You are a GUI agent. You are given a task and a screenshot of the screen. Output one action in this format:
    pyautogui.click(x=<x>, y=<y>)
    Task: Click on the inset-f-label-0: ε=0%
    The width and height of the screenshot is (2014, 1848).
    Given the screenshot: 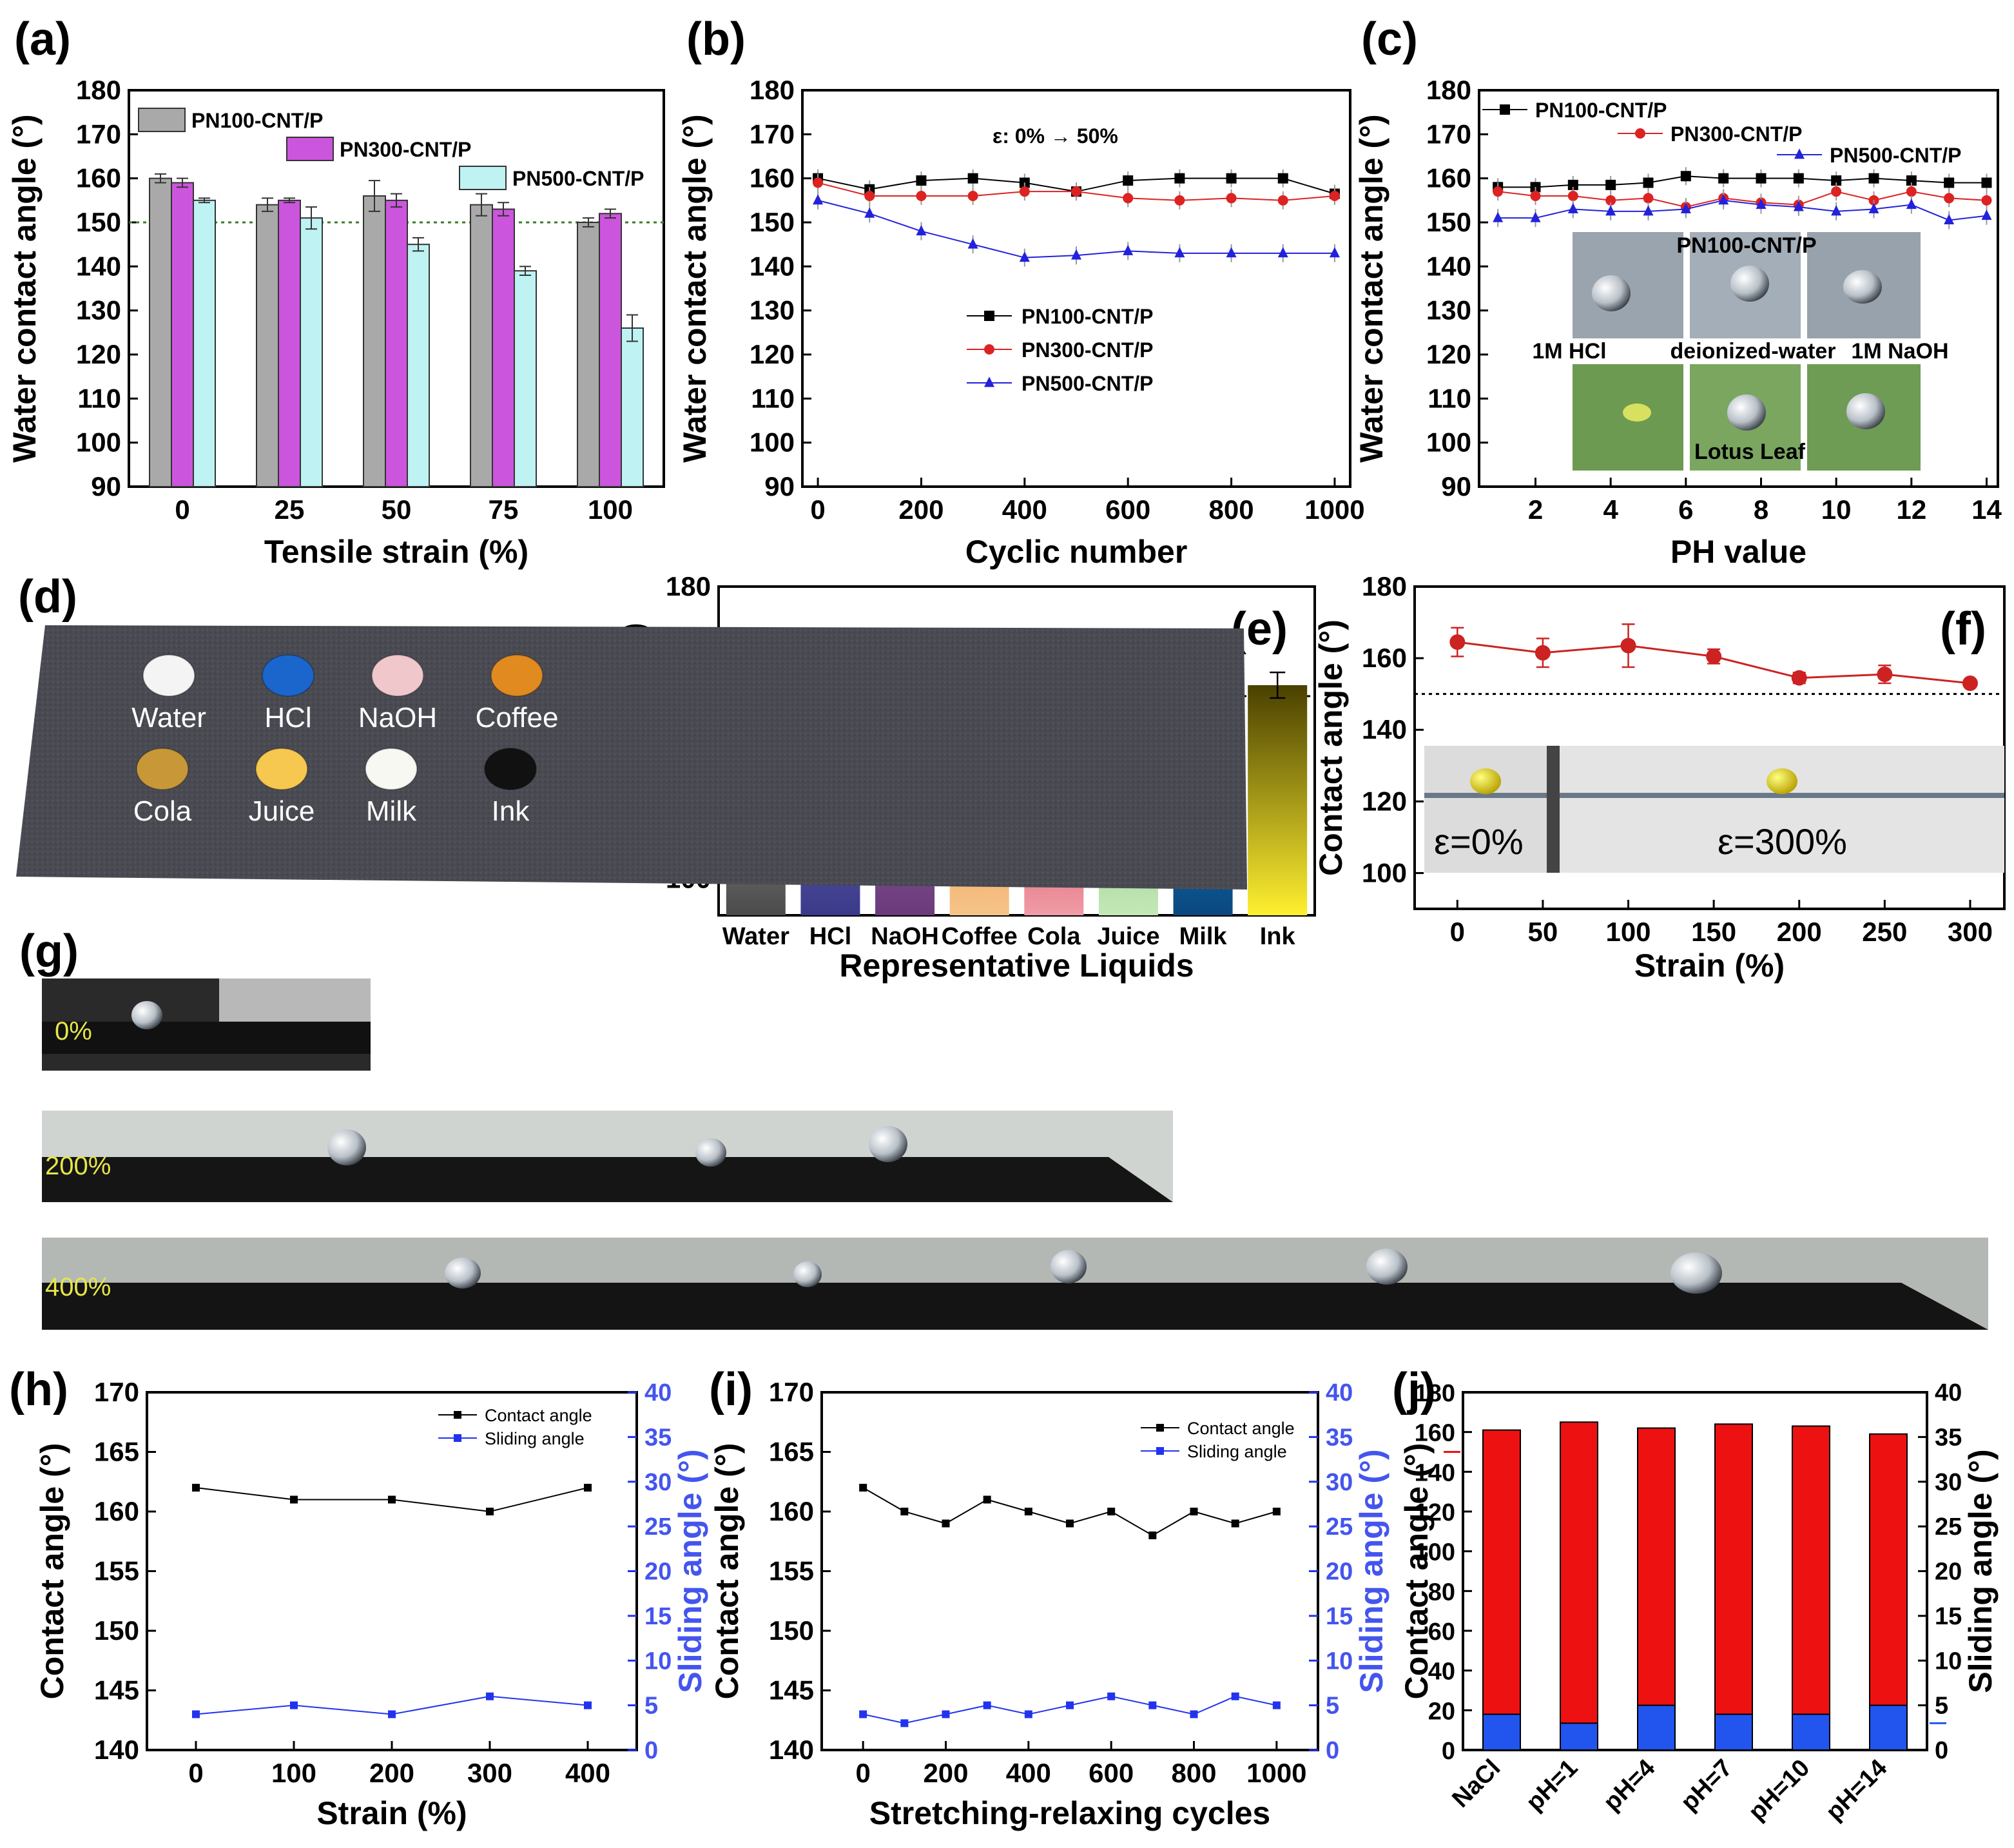 What is the action you would take?
    pyautogui.click(x=1479, y=841)
    